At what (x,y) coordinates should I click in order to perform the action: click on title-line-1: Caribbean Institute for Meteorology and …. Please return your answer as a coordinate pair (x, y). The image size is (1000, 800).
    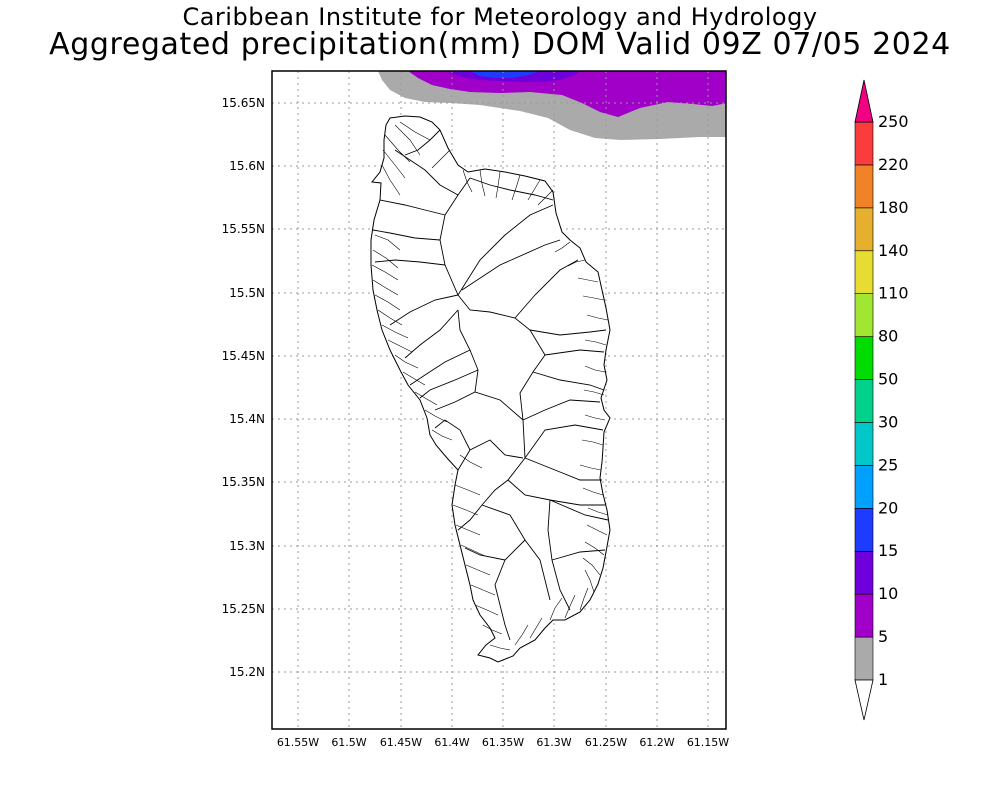
    Looking at the image, I should click on (500, 17).